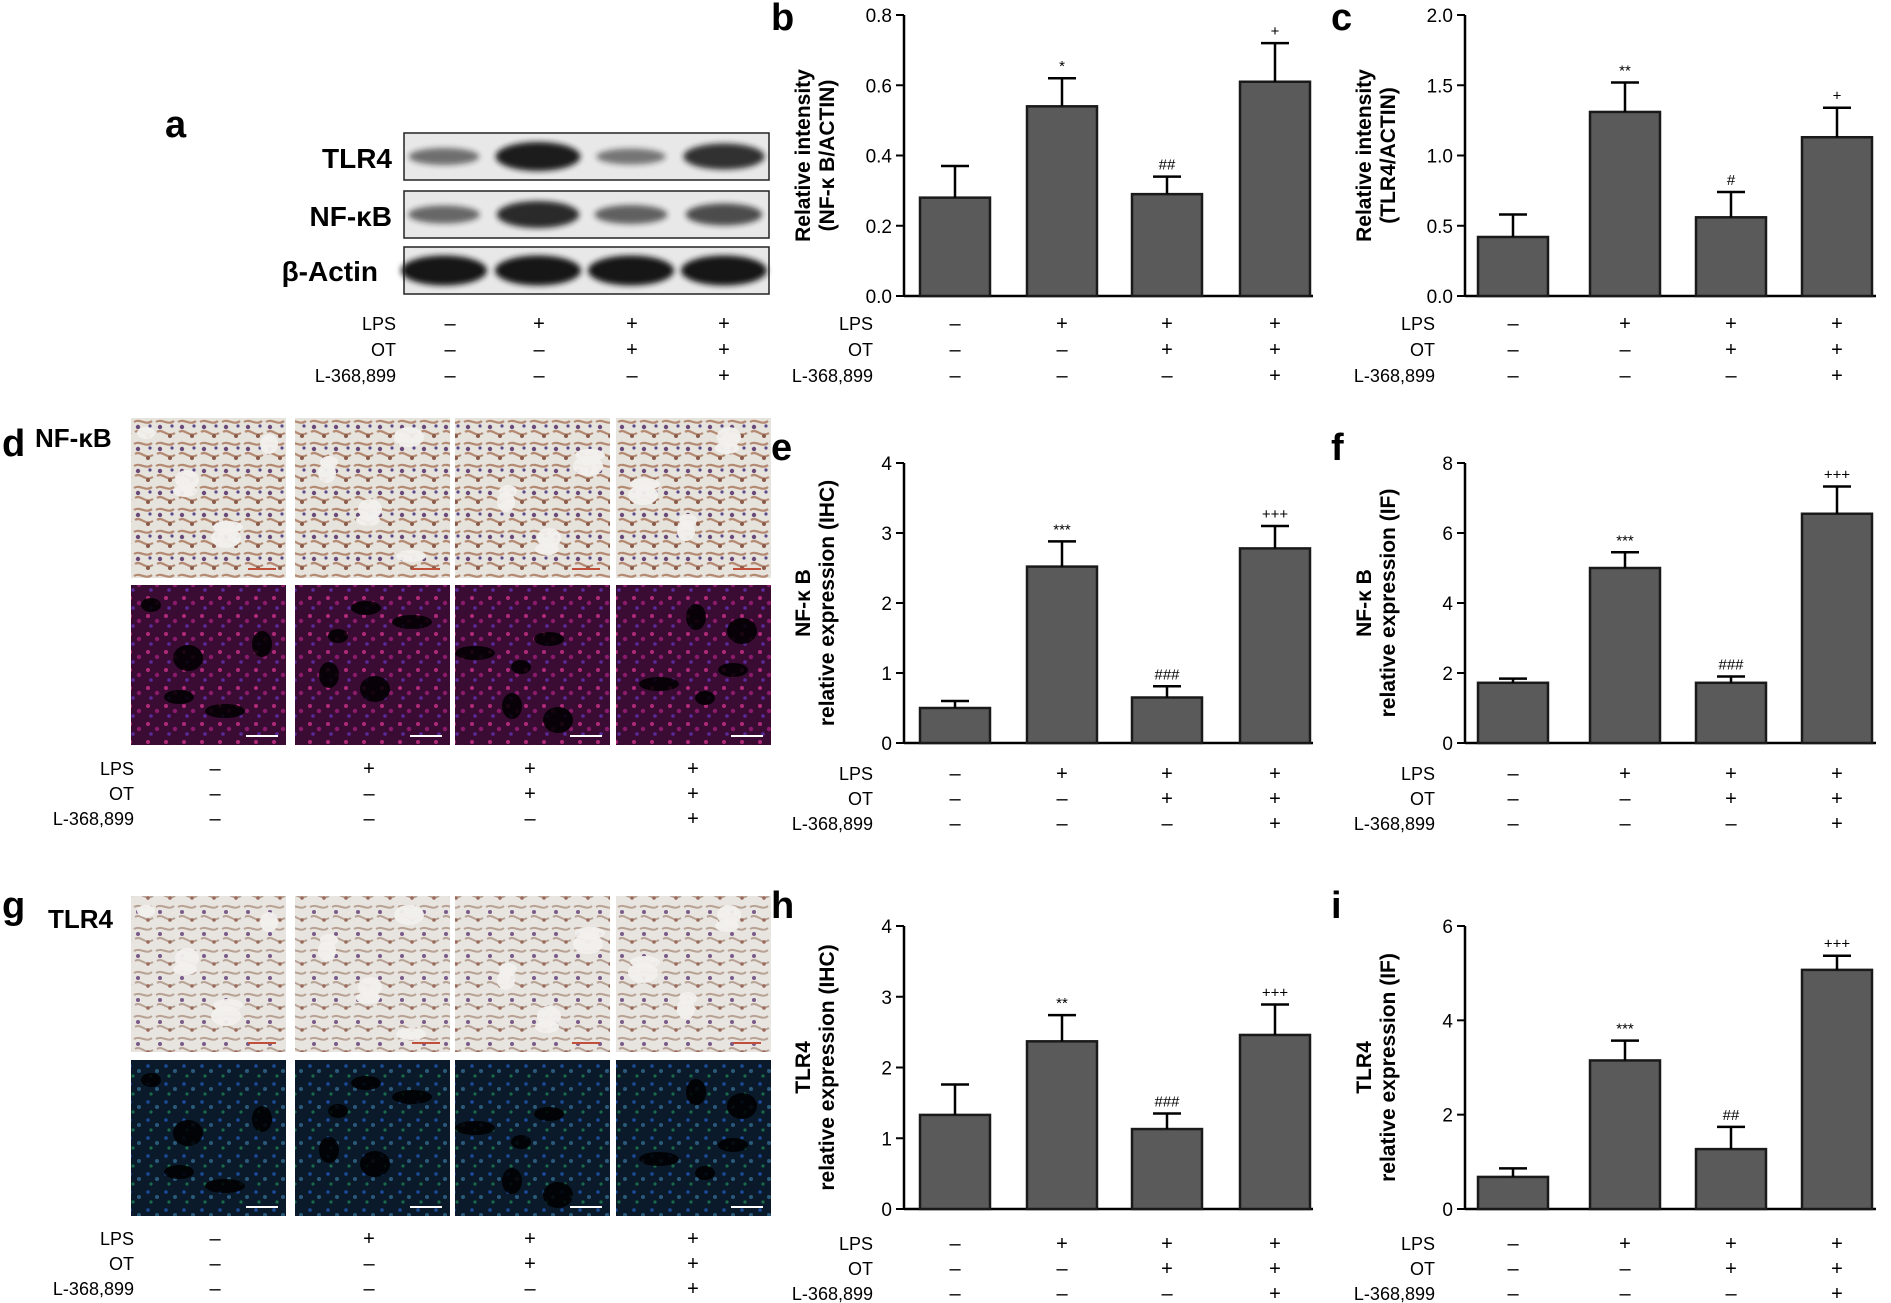  What do you see at coordinates (357, 158) in the screenshot?
I see `blot-label-tlr4: TLR4` at bounding box center [357, 158].